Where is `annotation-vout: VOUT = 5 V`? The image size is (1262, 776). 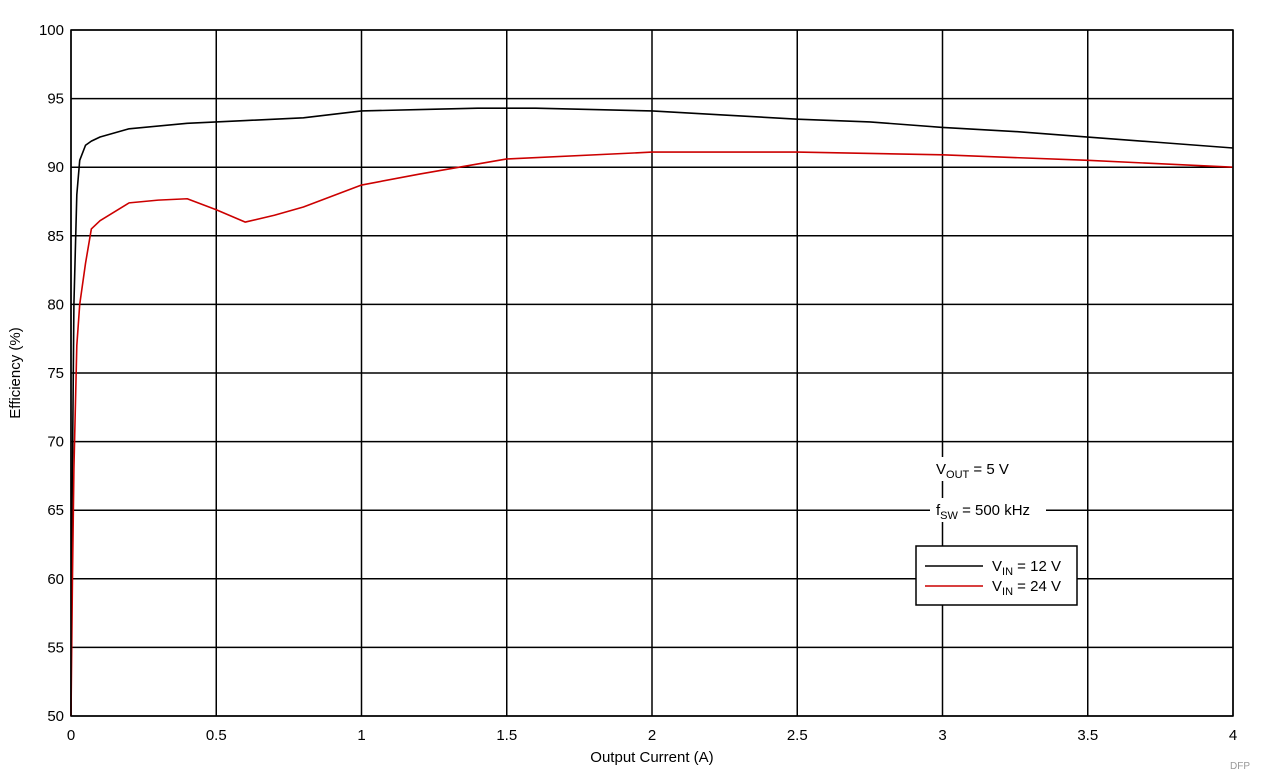 annotation-vout: VOUT = 5 V is located at coordinates (972, 471).